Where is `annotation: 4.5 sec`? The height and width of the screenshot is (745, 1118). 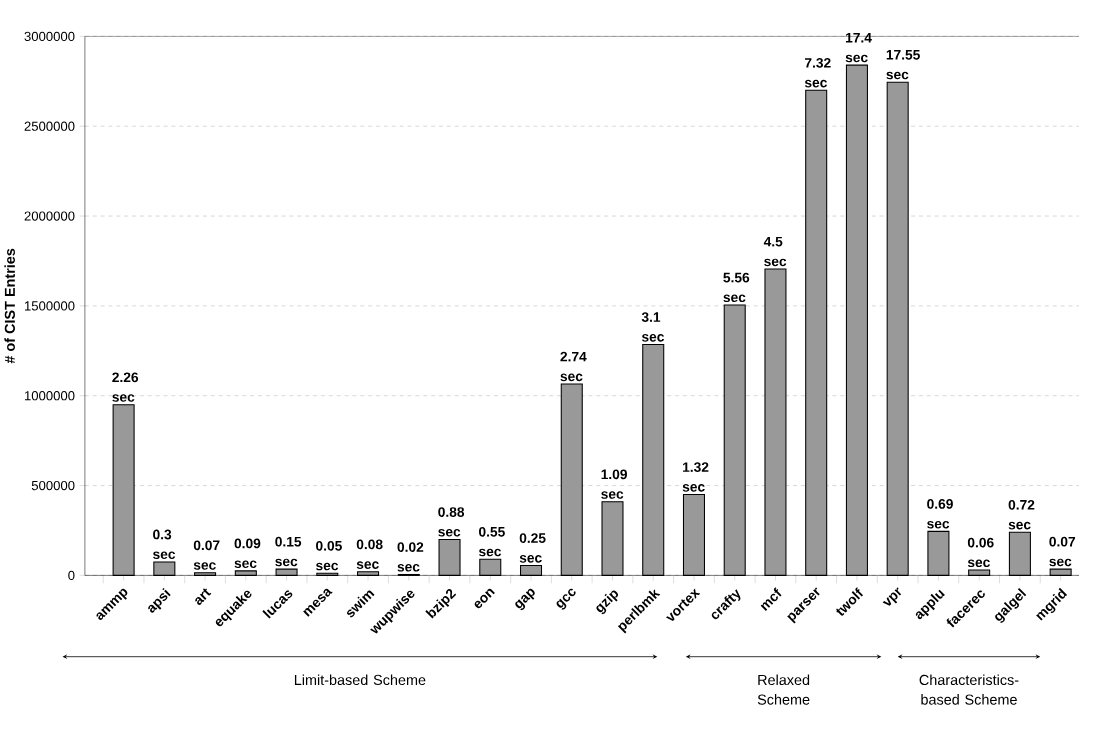
annotation: 4.5 sec is located at coordinates (775, 252).